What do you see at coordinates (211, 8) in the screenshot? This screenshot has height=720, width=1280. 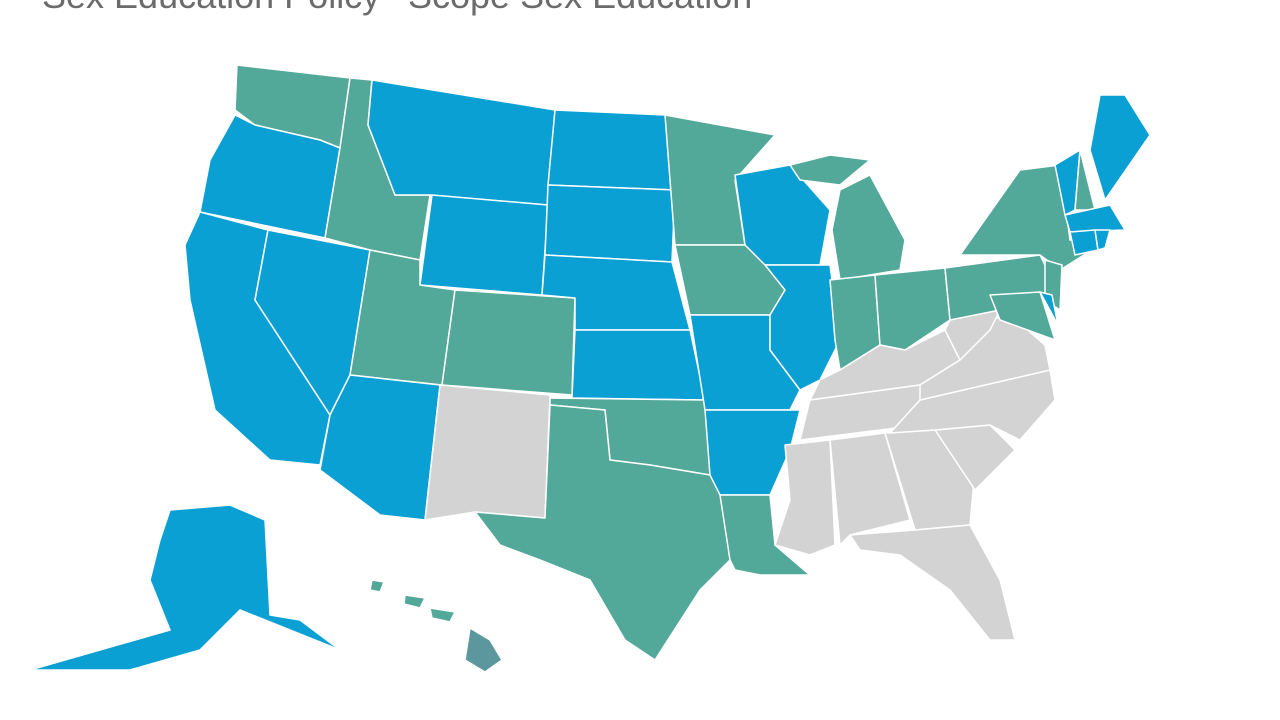 I see `map-title: Sex Education Policy` at bounding box center [211, 8].